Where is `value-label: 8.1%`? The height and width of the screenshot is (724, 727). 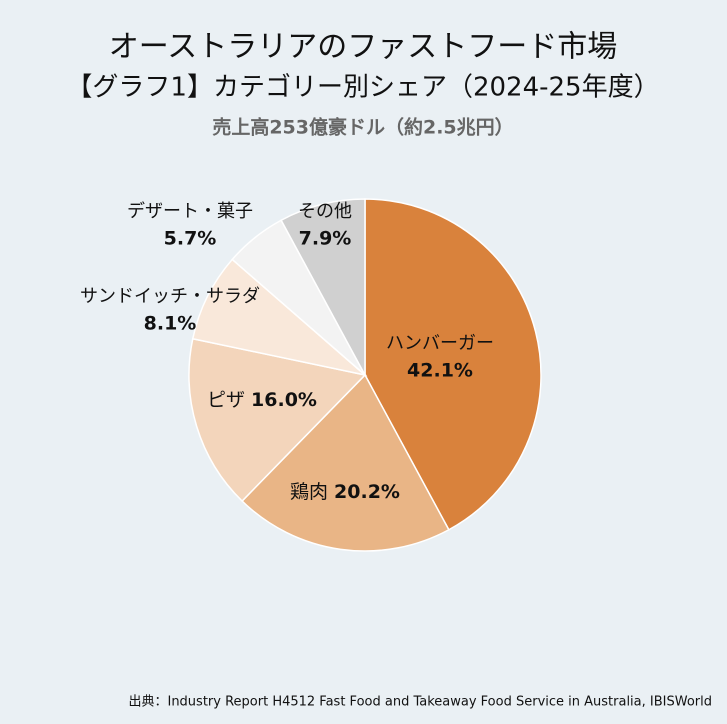
value-label: 8.1% is located at coordinates (170, 324).